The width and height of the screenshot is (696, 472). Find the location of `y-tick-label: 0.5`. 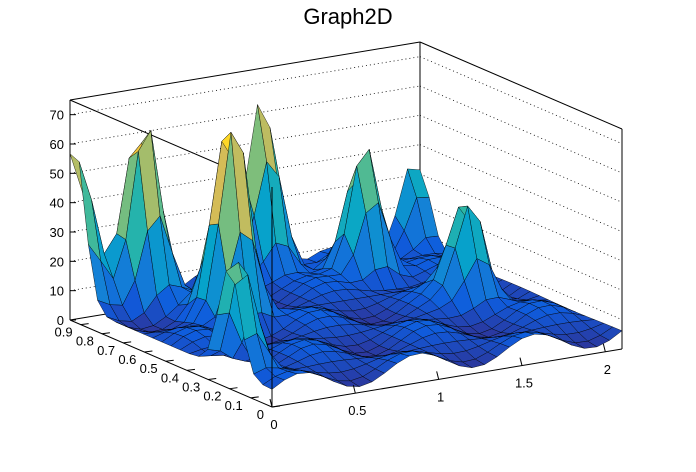

y-tick-label: 0.5 is located at coordinates (149, 368).